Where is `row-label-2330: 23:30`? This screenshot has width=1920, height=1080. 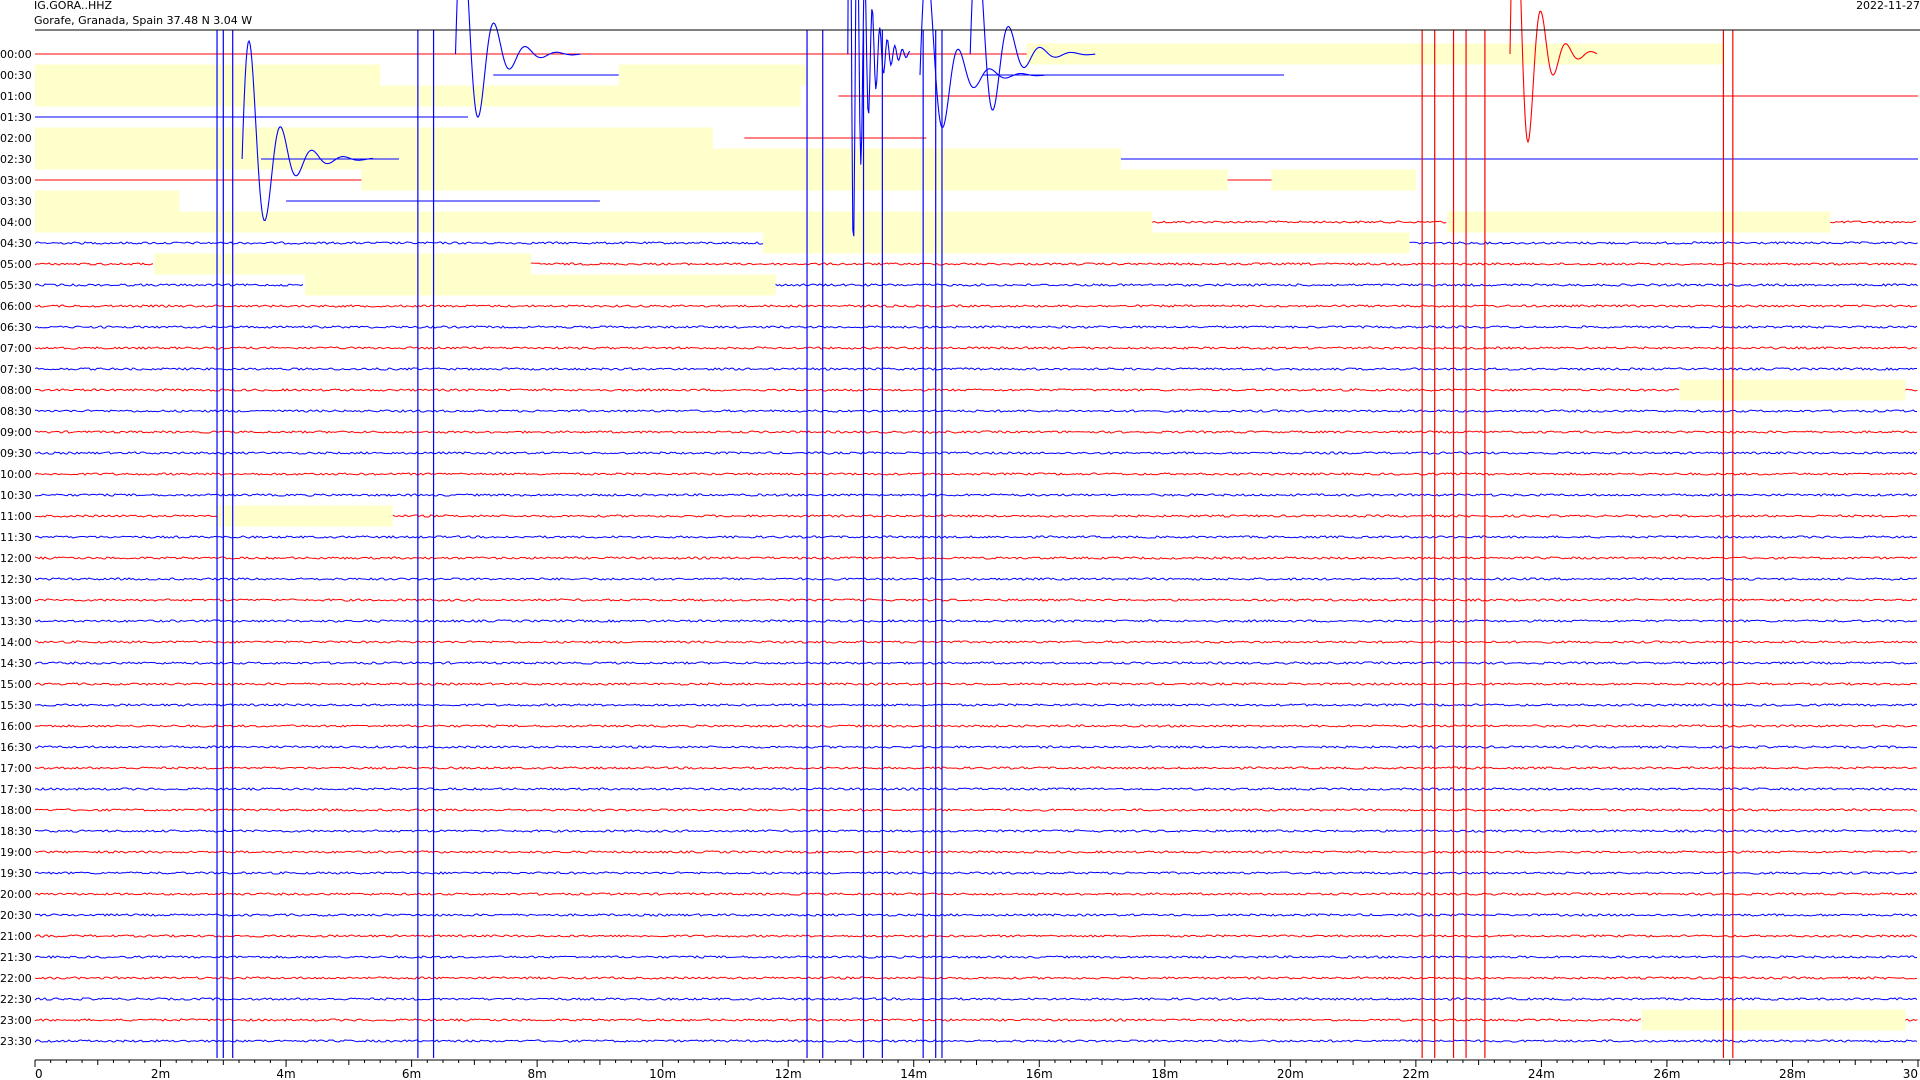 row-label-2330: 23:30 is located at coordinates (16, 1041).